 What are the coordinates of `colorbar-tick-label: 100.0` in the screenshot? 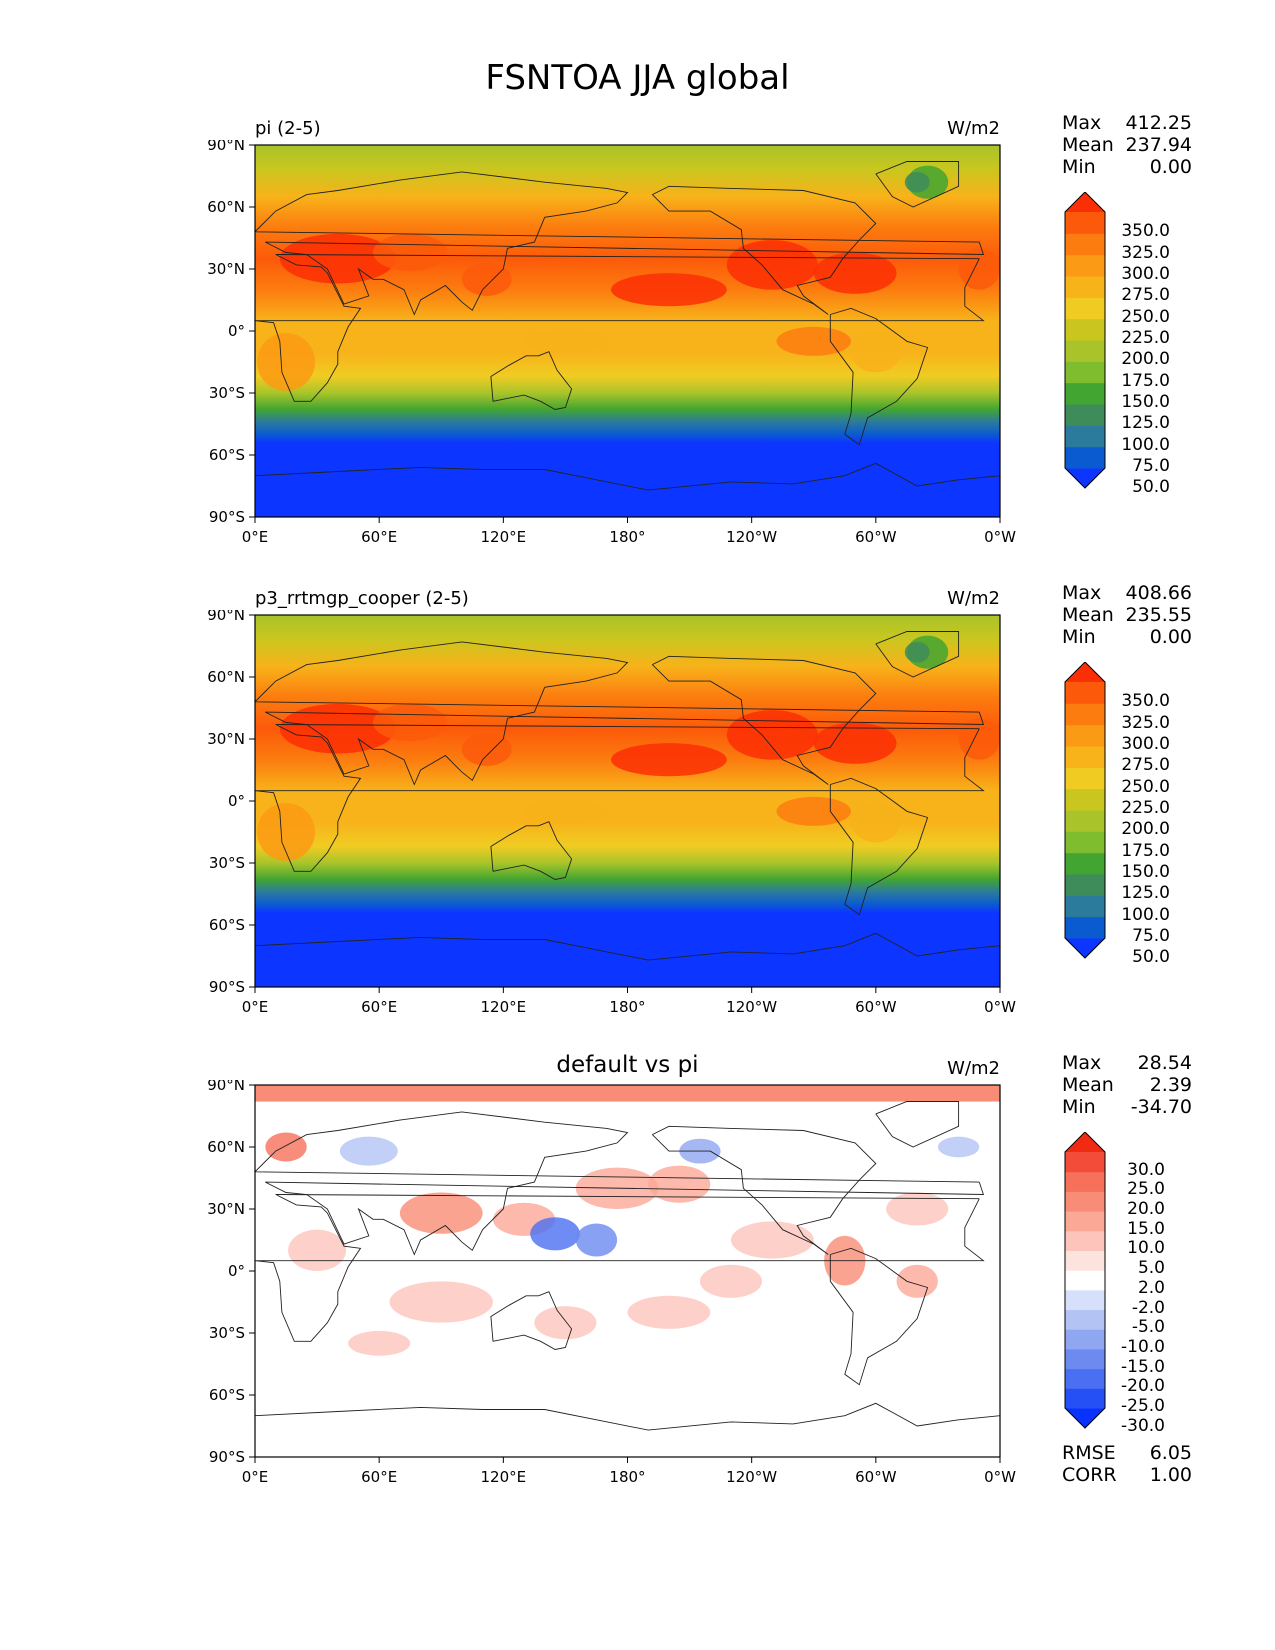 It's located at (1145, 914).